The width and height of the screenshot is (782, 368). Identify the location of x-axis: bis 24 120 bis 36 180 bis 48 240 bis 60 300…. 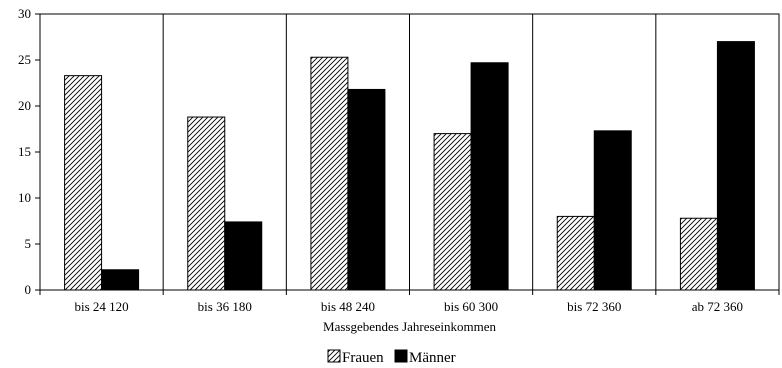
(409, 302).